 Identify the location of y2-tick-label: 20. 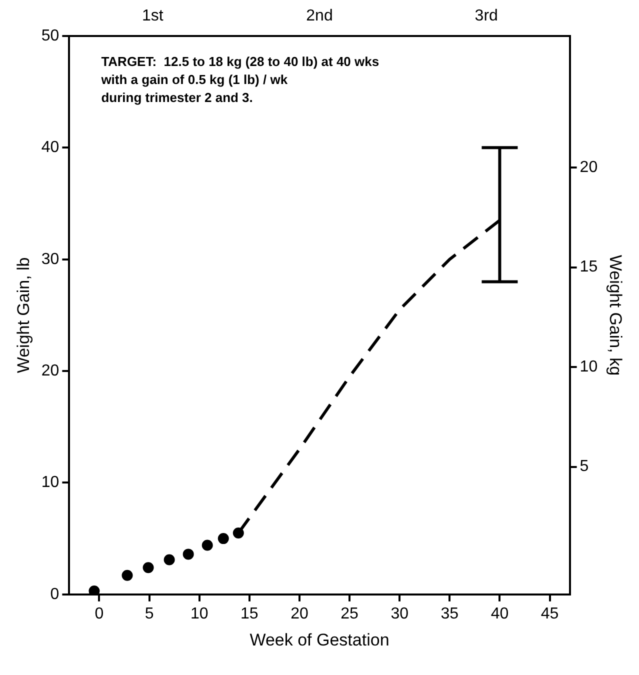
(589, 167).